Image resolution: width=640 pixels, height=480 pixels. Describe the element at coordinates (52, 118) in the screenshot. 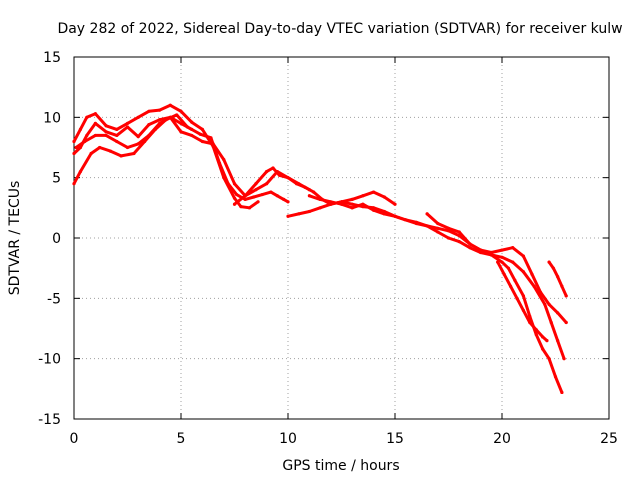

I see `y-tick-label: 10` at that location.